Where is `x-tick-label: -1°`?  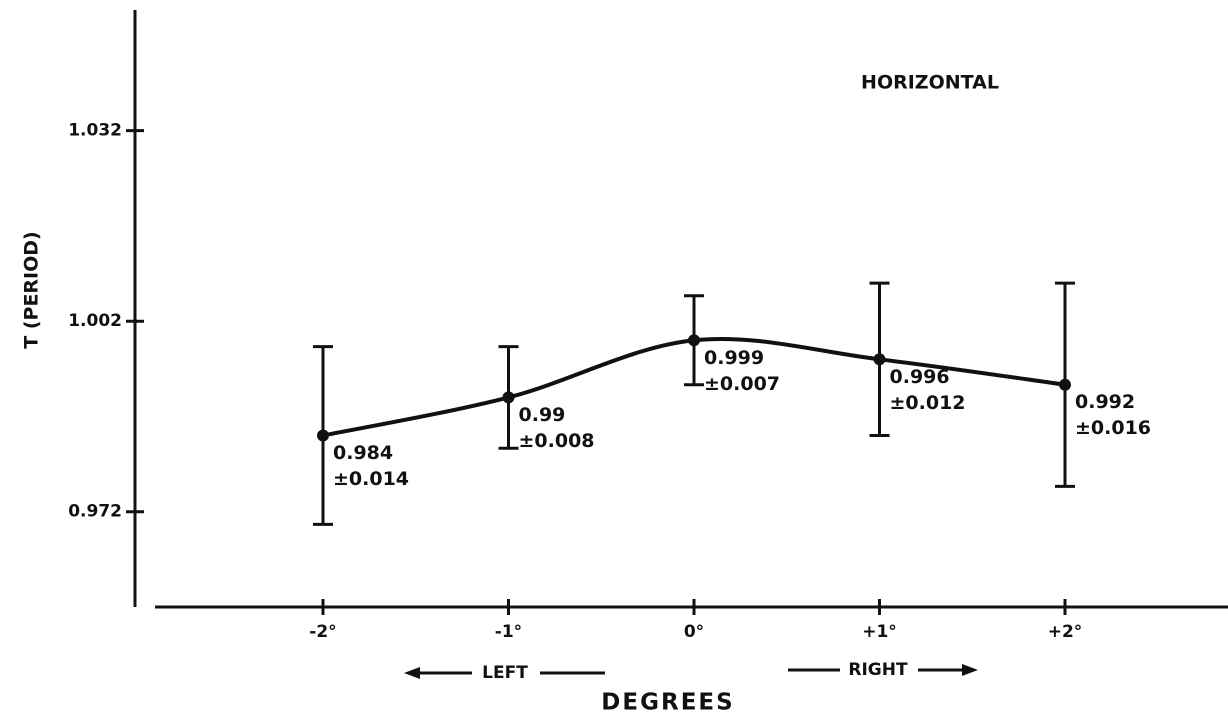
x-tick-label: -1° is located at coordinates (508, 632).